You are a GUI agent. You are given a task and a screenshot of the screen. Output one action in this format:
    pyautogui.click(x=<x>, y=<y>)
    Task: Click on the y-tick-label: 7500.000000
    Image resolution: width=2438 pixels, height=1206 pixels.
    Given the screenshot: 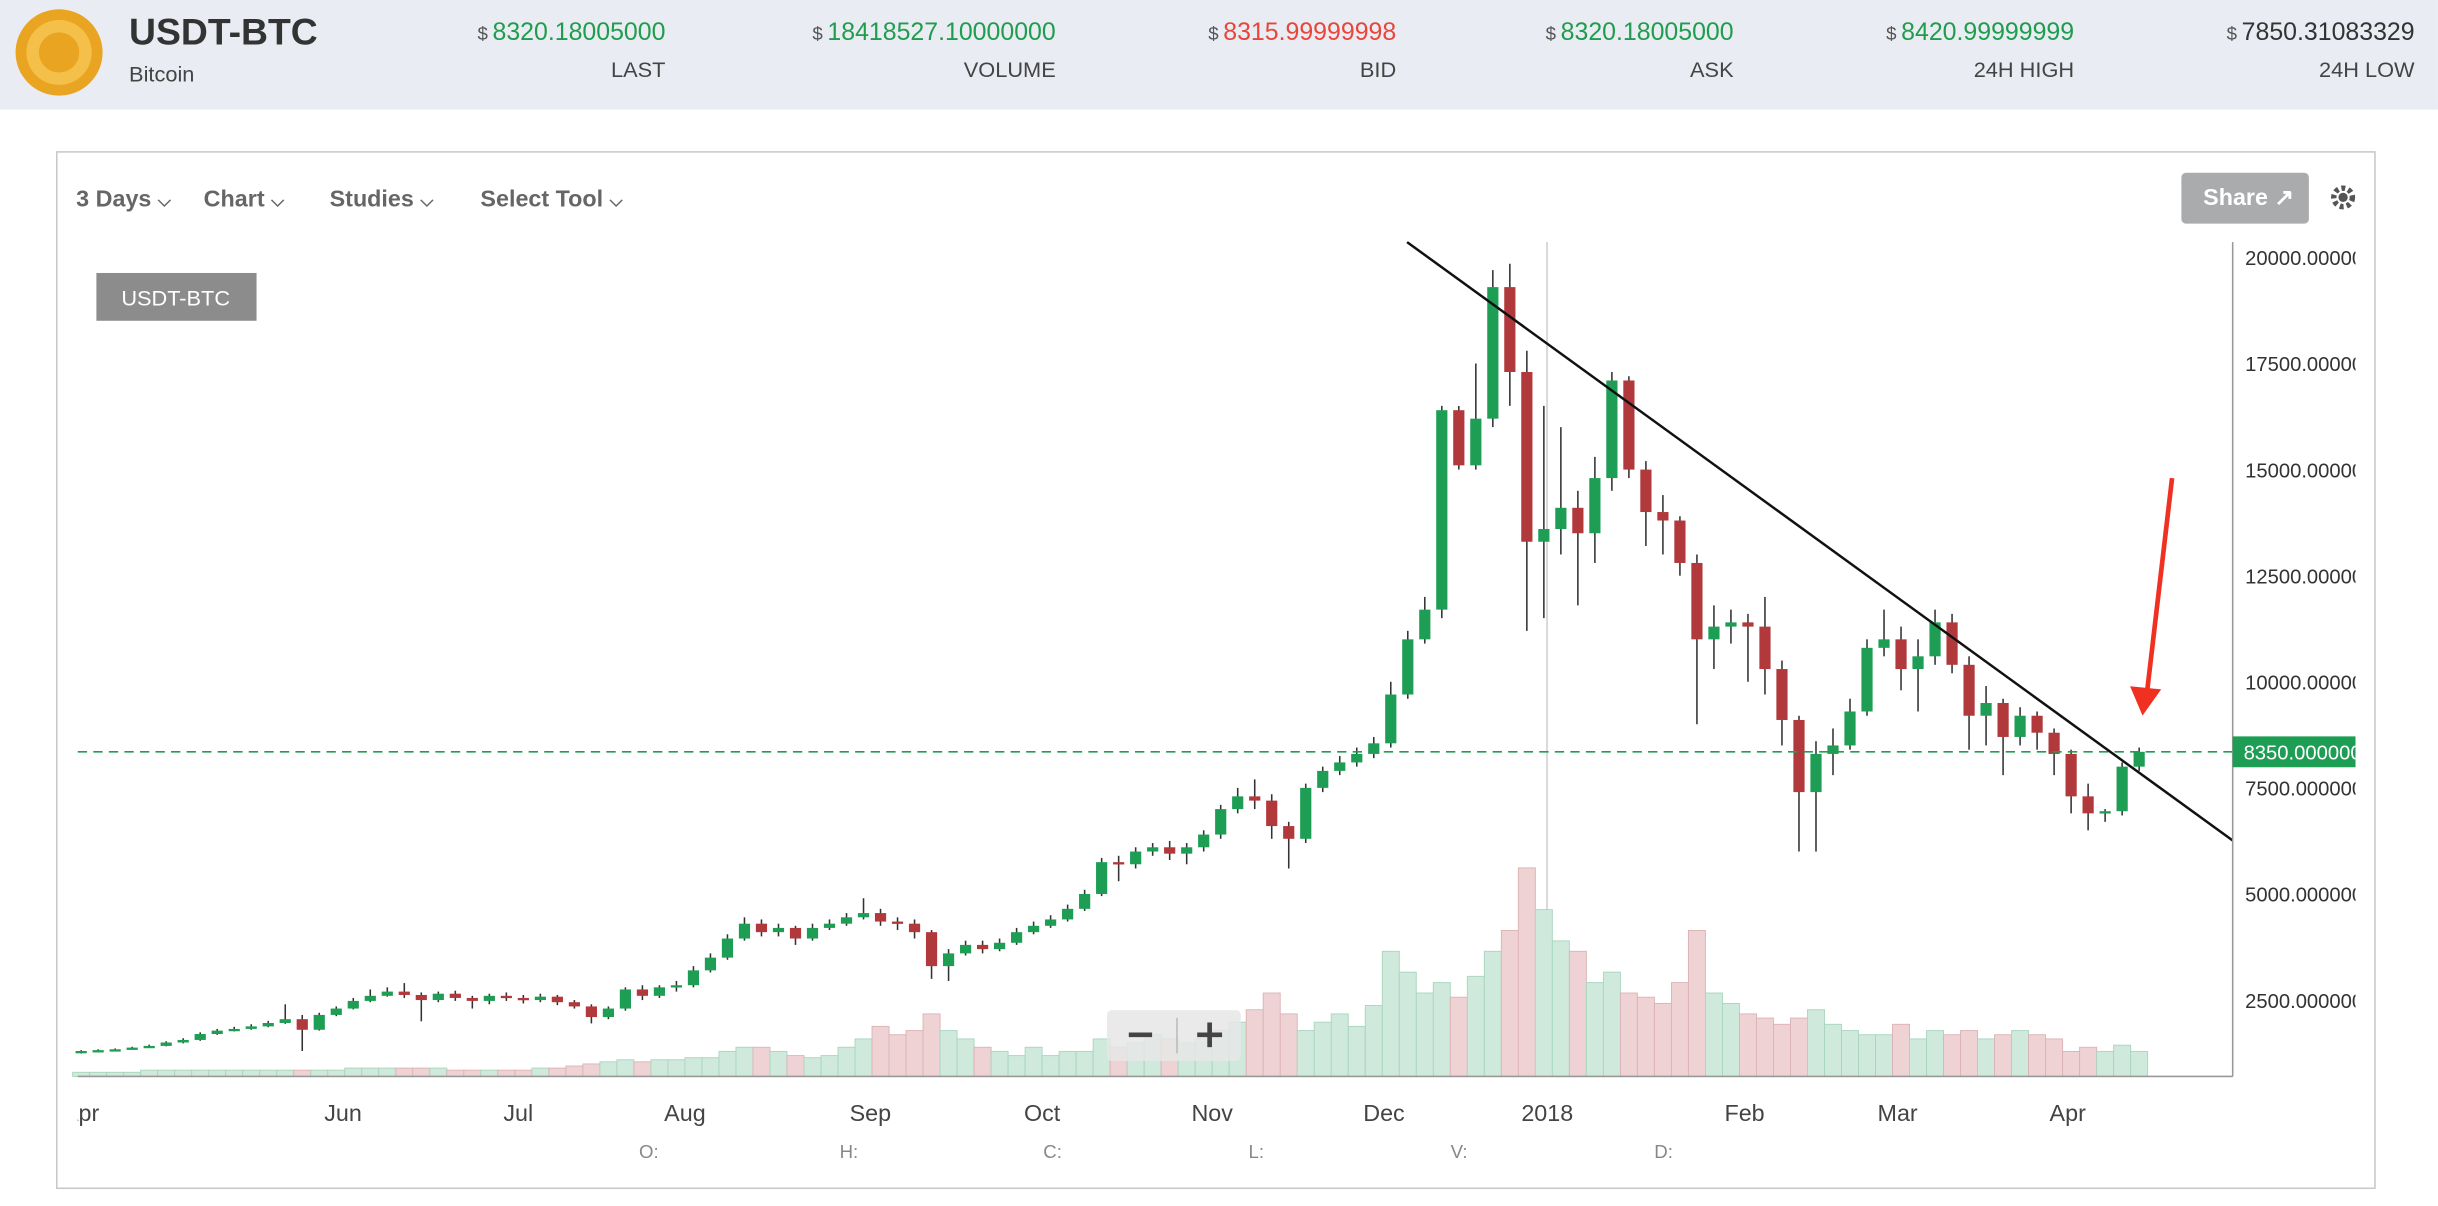 What is the action you would take?
    pyautogui.click(x=2304, y=790)
    